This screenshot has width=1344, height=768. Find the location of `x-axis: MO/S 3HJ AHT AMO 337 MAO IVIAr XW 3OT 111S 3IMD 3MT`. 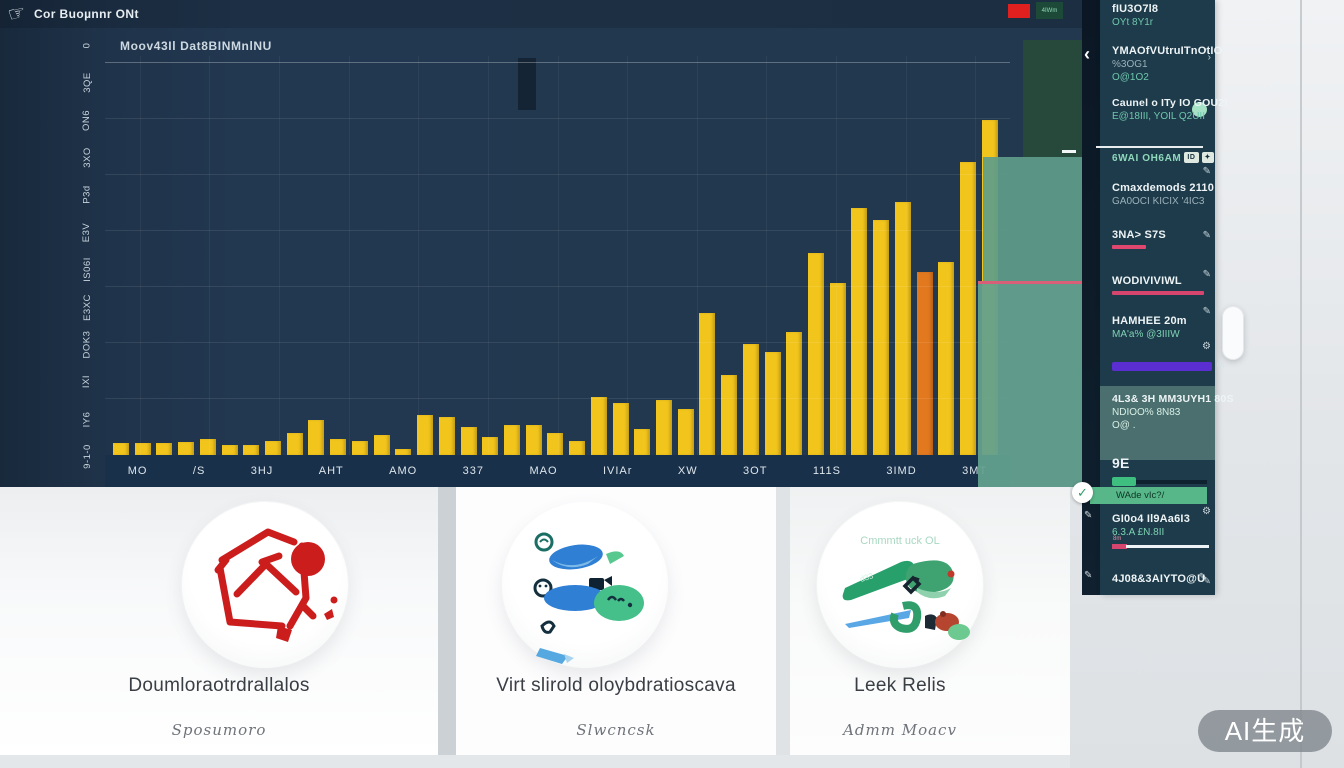

x-axis: MO/S 3HJ AHT AMO 337 MAO IVIAr XW 3OT 111S 3IMD 3MT is located at coordinates (557, 471).